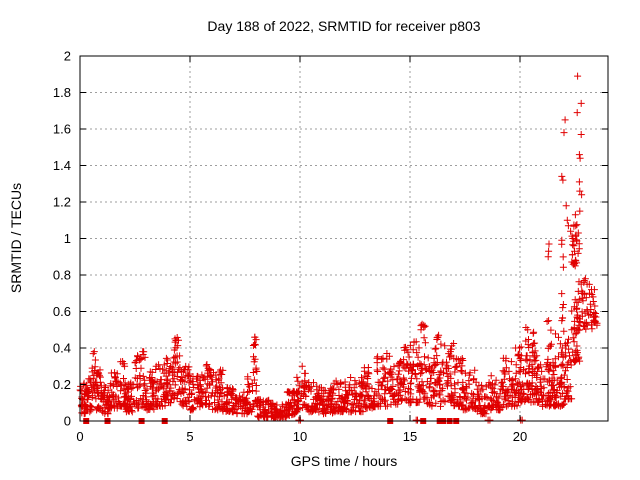 This screenshot has height=480, width=640. What do you see at coordinates (79, 436) in the screenshot?
I see `x-tick-label: 0` at bounding box center [79, 436].